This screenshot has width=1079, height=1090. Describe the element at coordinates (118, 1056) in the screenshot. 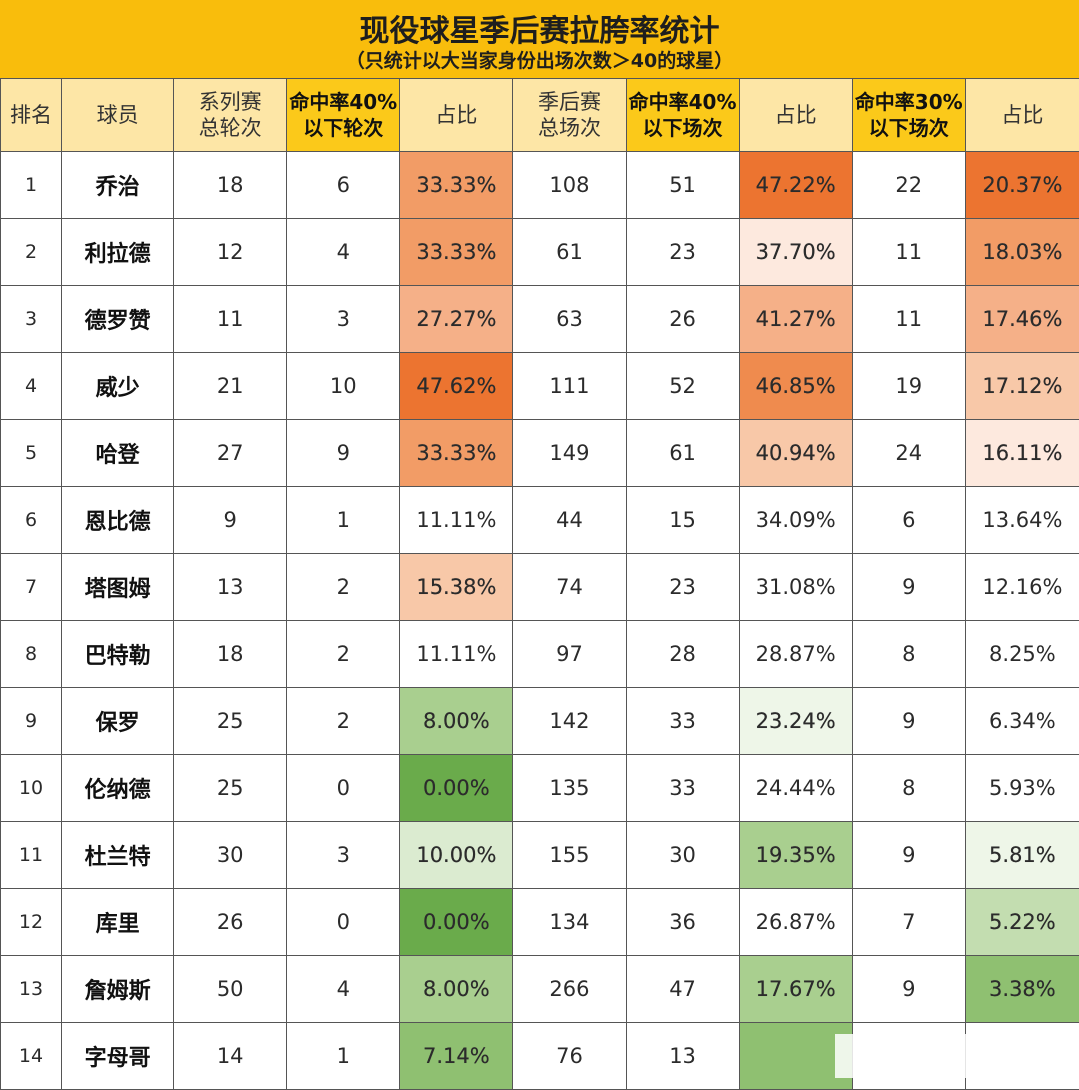

I see `player-name: 字母哥` at that location.